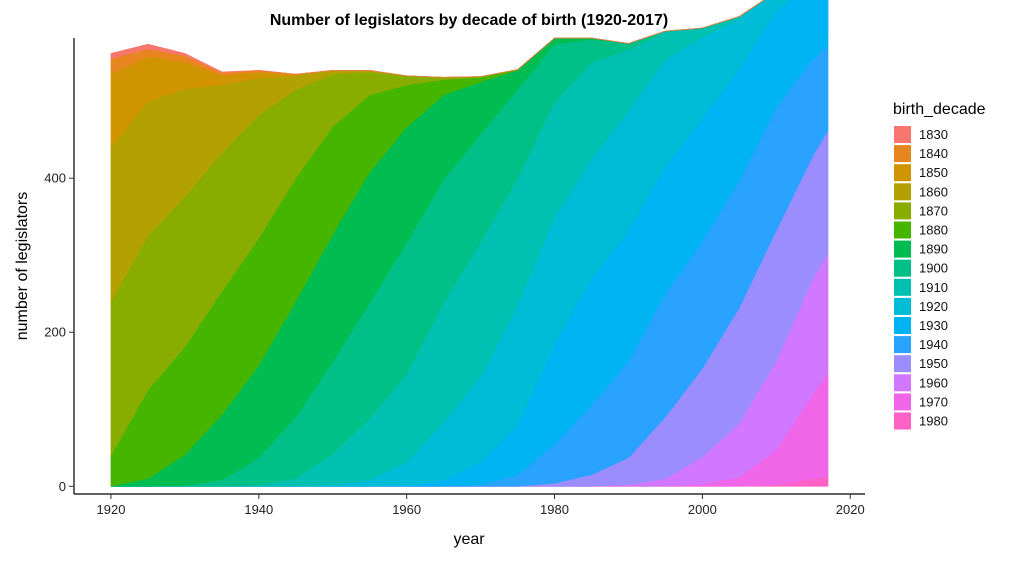  Describe the element at coordinates (406, 509) in the screenshot. I see `x-tick-label: 1960` at that location.